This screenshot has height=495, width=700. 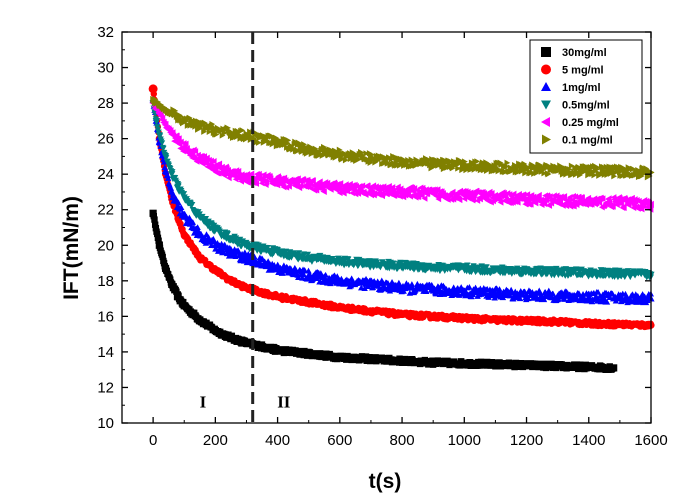 I want to click on legend-box, so click(x=586, y=96).